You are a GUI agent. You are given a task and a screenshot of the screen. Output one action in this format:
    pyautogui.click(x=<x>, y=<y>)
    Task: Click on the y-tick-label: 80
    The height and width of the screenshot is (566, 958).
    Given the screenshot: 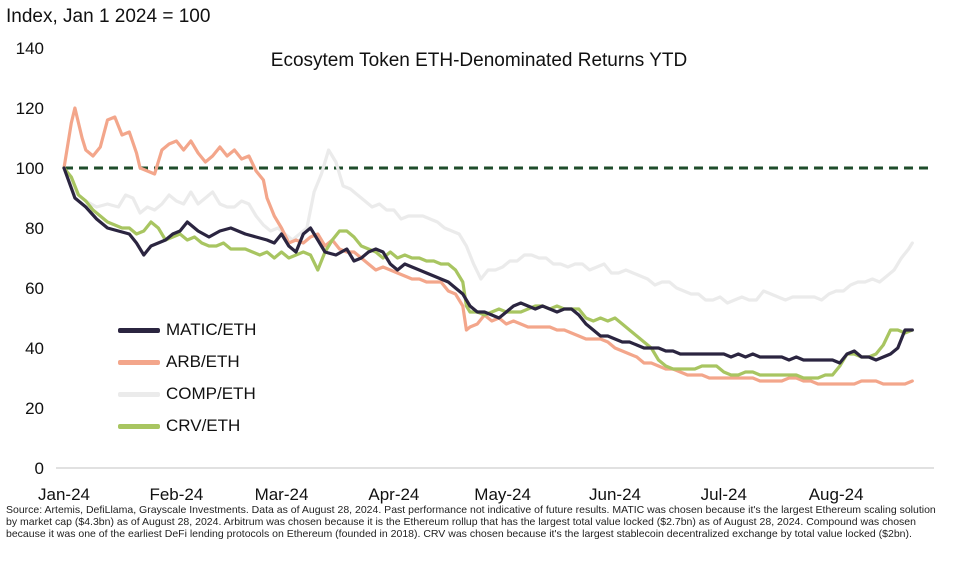 What is the action you would take?
    pyautogui.click(x=34, y=228)
    